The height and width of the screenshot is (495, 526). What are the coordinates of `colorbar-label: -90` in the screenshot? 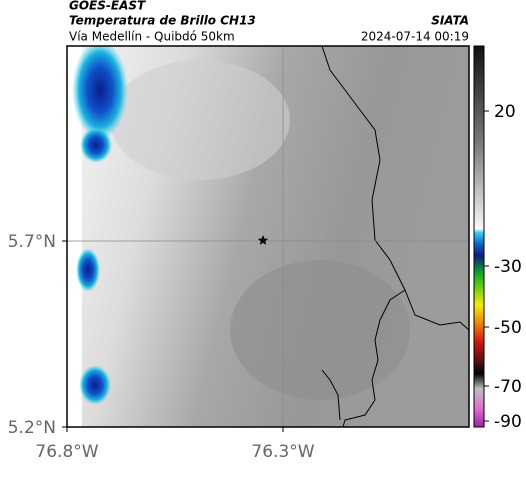 It's located at (508, 422).